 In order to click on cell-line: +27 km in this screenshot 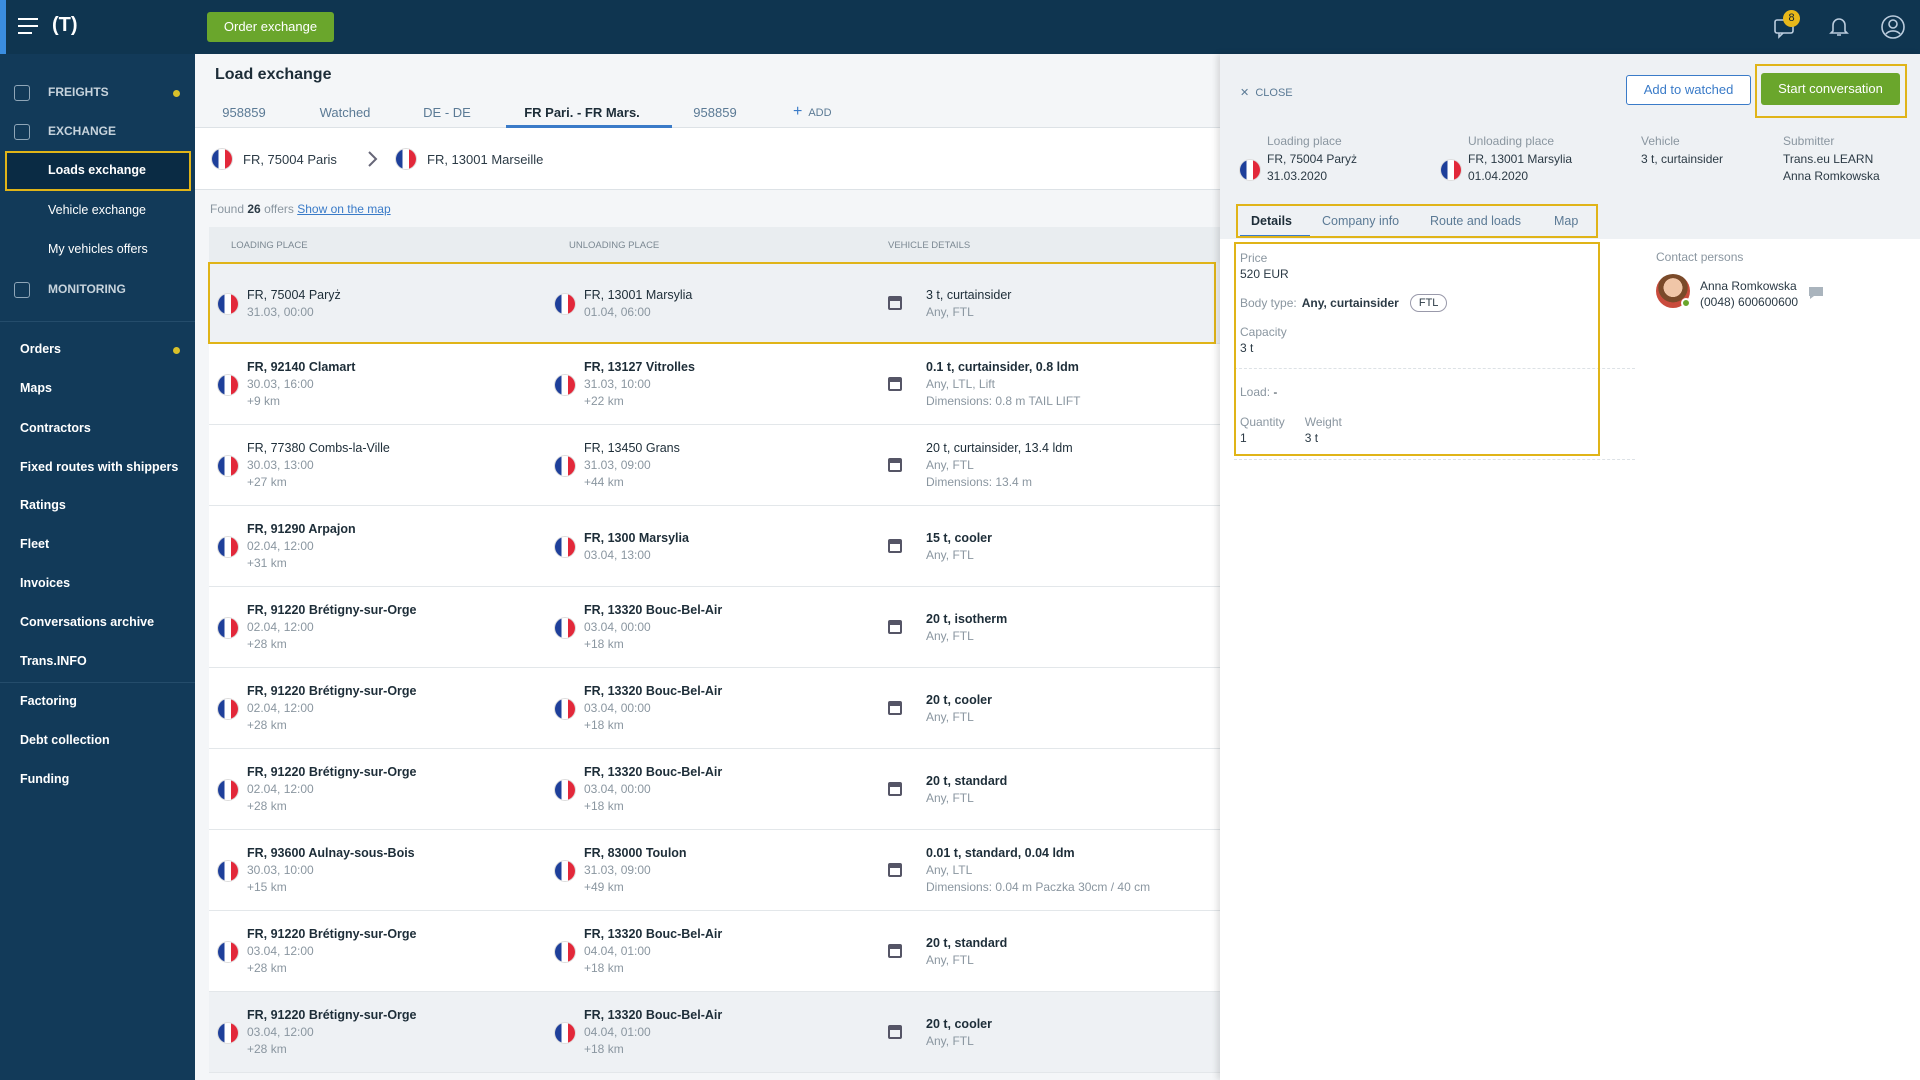, I will do `click(267, 482)`.